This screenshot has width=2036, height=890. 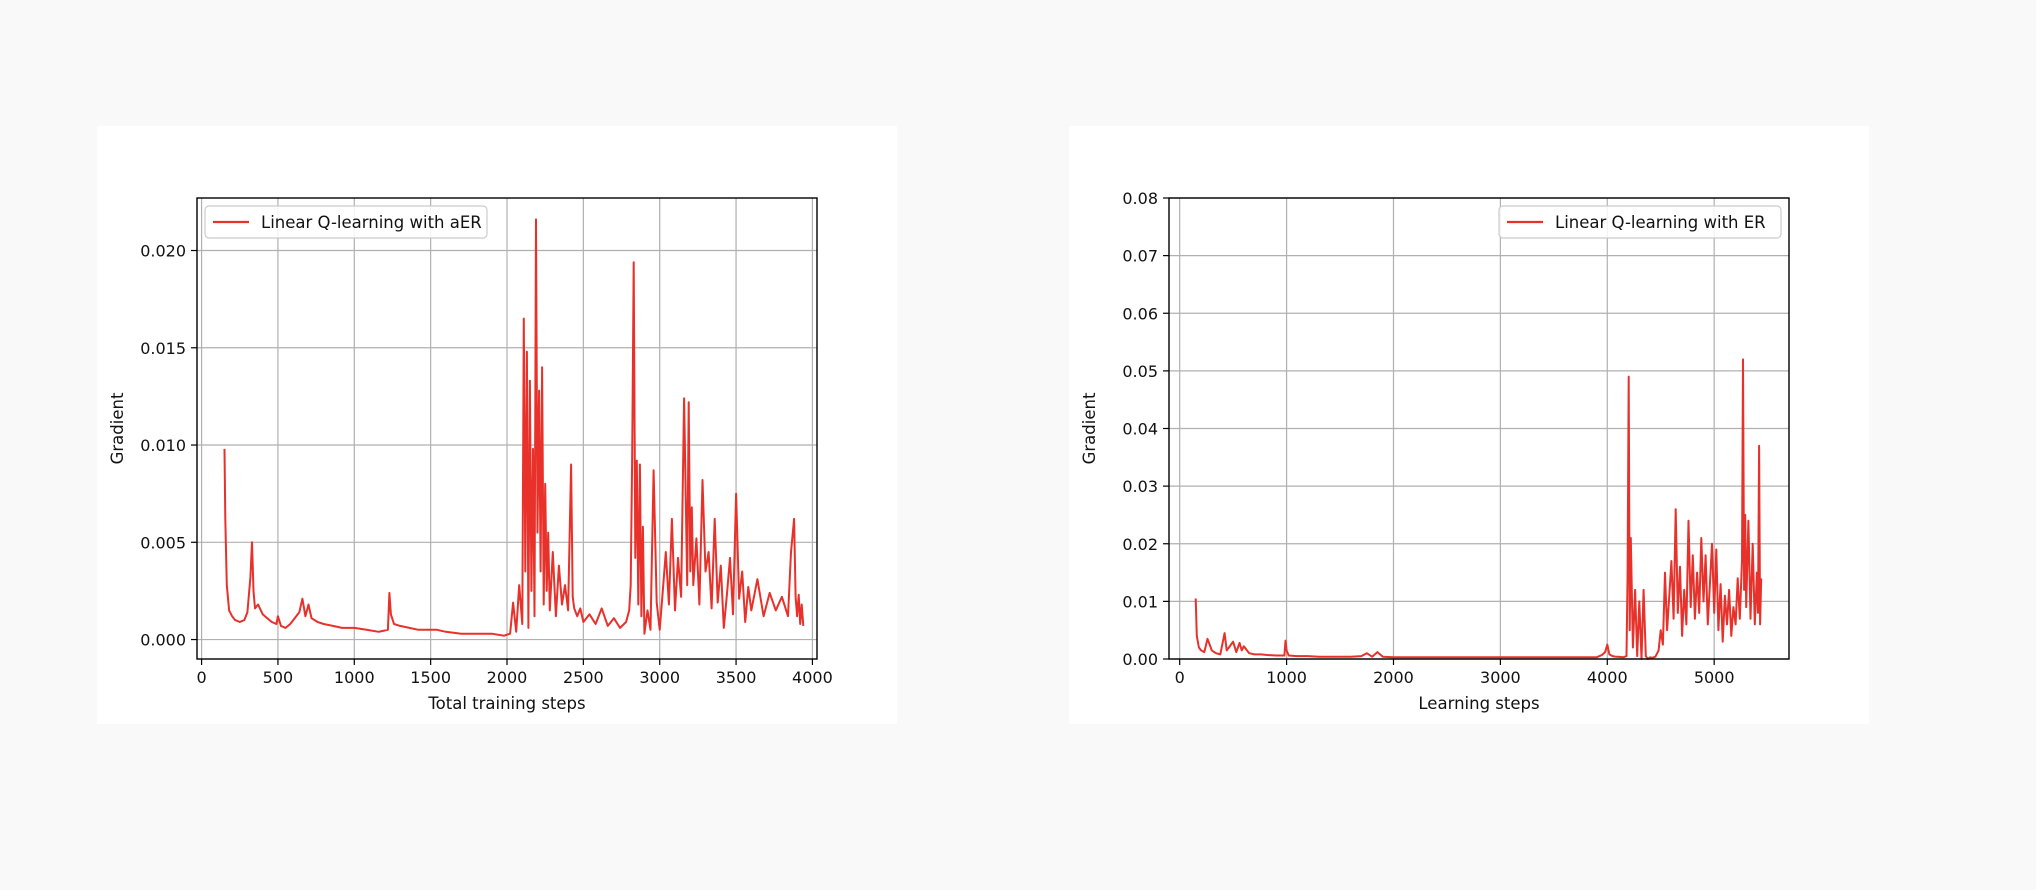 I want to click on legend: Linear Q-learning with aER, so click(x=346, y=222).